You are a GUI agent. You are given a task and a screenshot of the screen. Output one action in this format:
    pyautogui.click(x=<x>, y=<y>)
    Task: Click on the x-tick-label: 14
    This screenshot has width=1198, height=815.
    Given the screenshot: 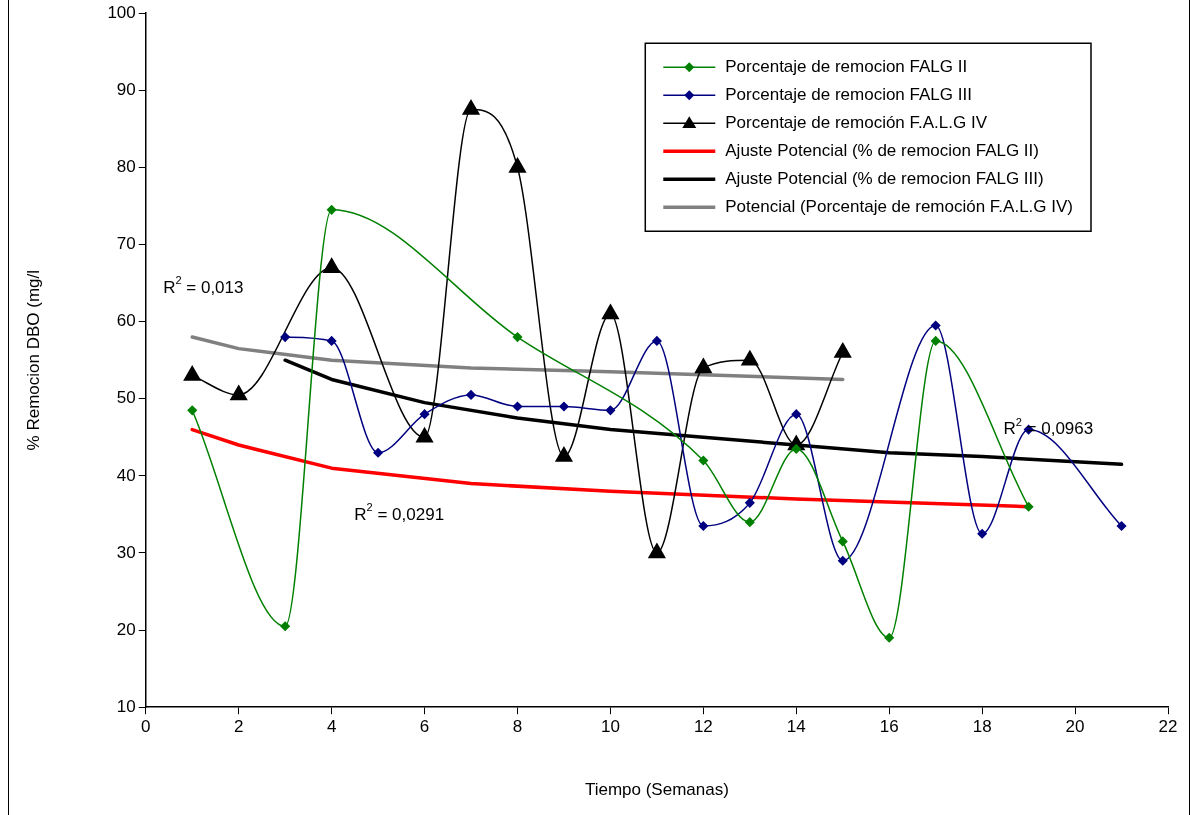 What is the action you would take?
    pyautogui.click(x=796, y=727)
    